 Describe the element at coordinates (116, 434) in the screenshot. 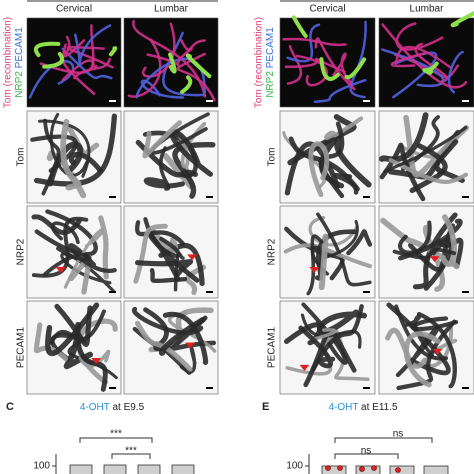

I see `significance: ***` at that location.